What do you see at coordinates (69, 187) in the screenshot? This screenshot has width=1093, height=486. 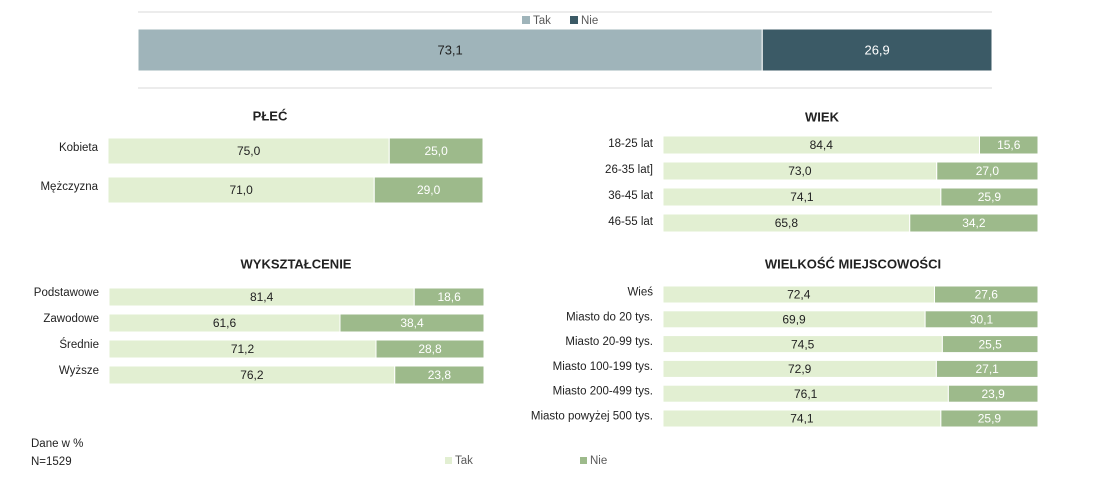 I see `category-label: Mężczyzna` at bounding box center [69, 187].